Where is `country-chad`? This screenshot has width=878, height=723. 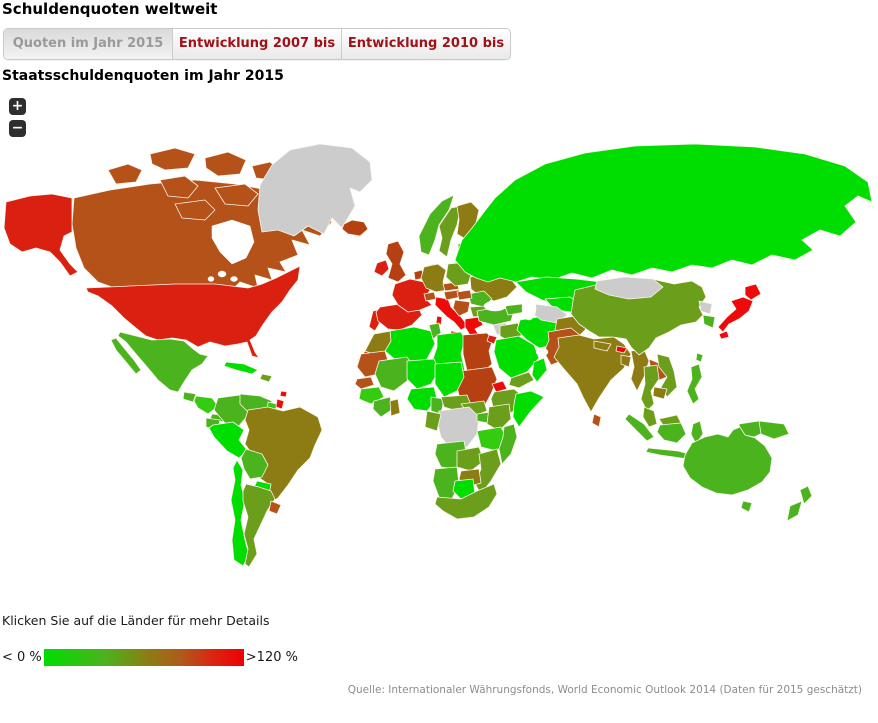 country-chad is located at coordinates (449, 379).